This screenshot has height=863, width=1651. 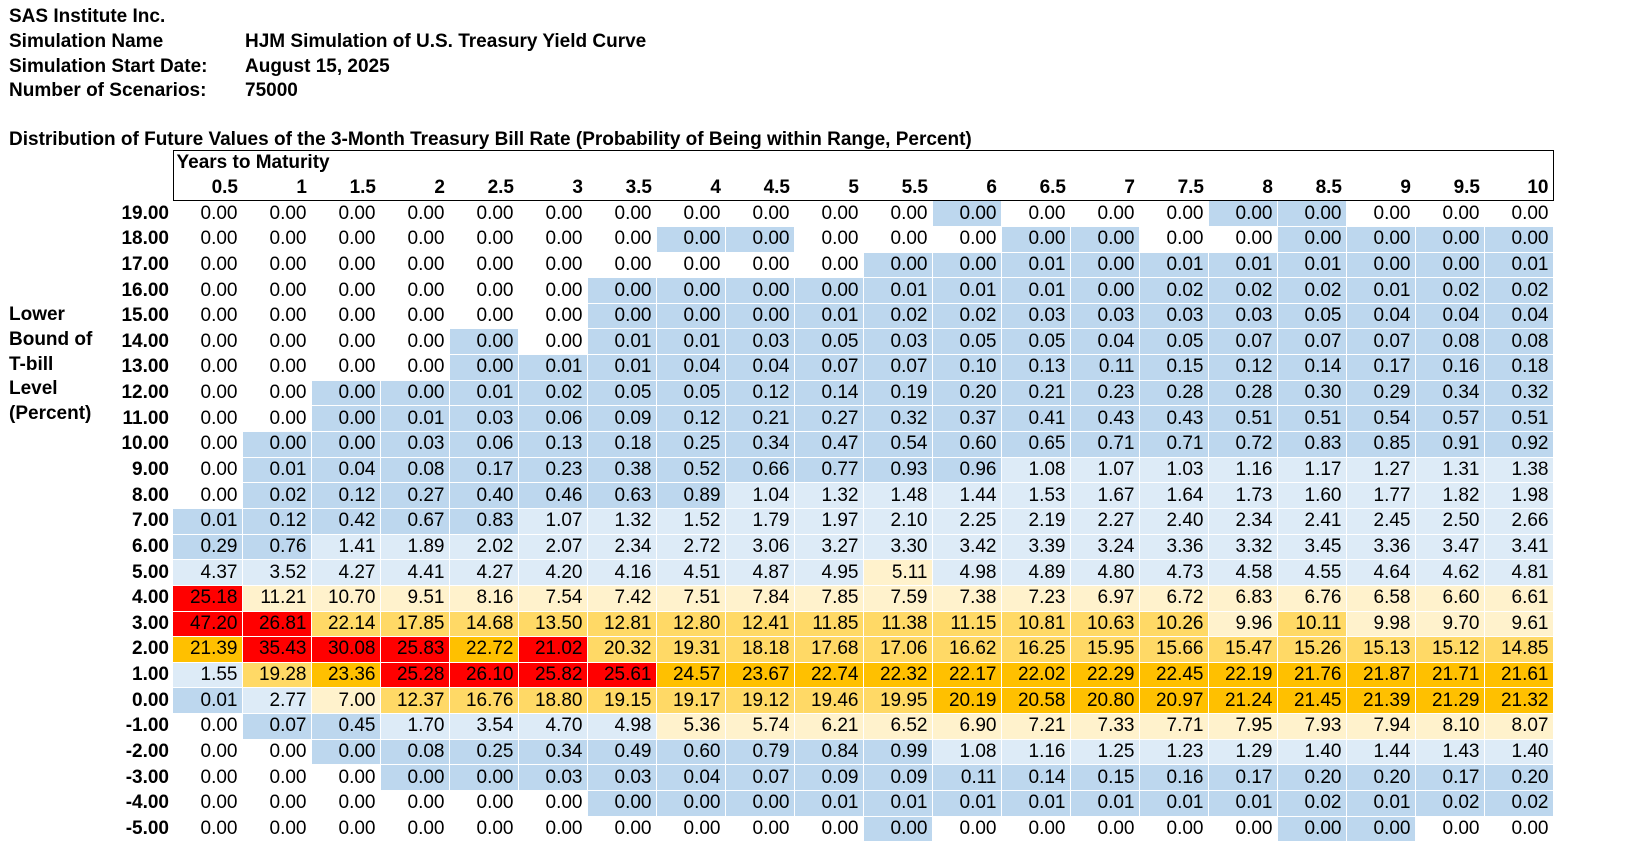 What do you see at coordinates (760, 521) in the screenshot?
I see `value-cell: 1.79` at bounding box center [760, 521].